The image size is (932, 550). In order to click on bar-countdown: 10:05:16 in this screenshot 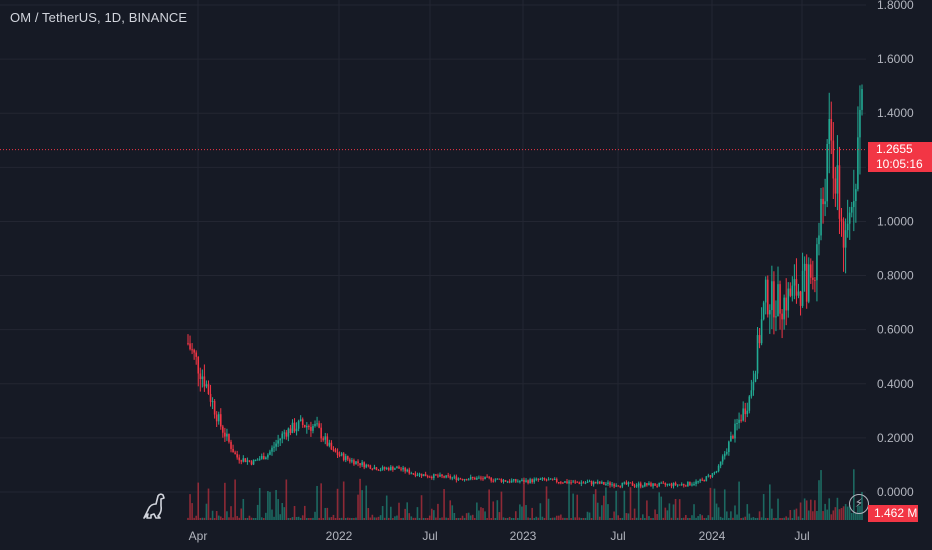, I will do `click(899, 163)`.